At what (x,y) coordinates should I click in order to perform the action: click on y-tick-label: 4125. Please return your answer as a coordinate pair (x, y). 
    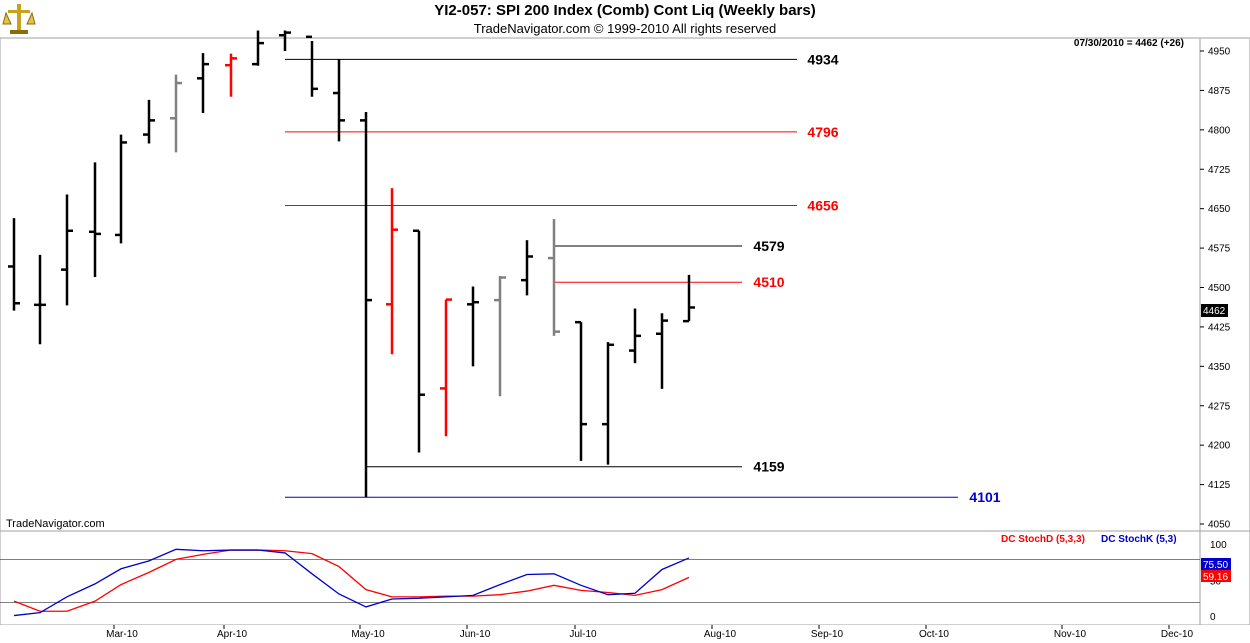
    Looking at the image, I should click on (1219, 485).